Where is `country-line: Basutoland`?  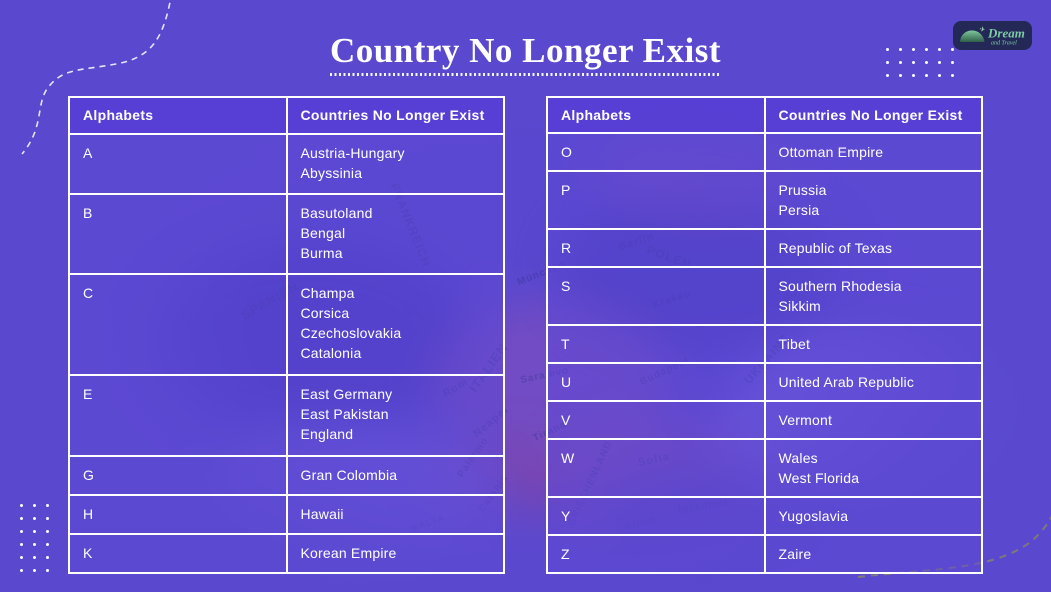 country-line: Basutoland is located at coordinates (336, 212).